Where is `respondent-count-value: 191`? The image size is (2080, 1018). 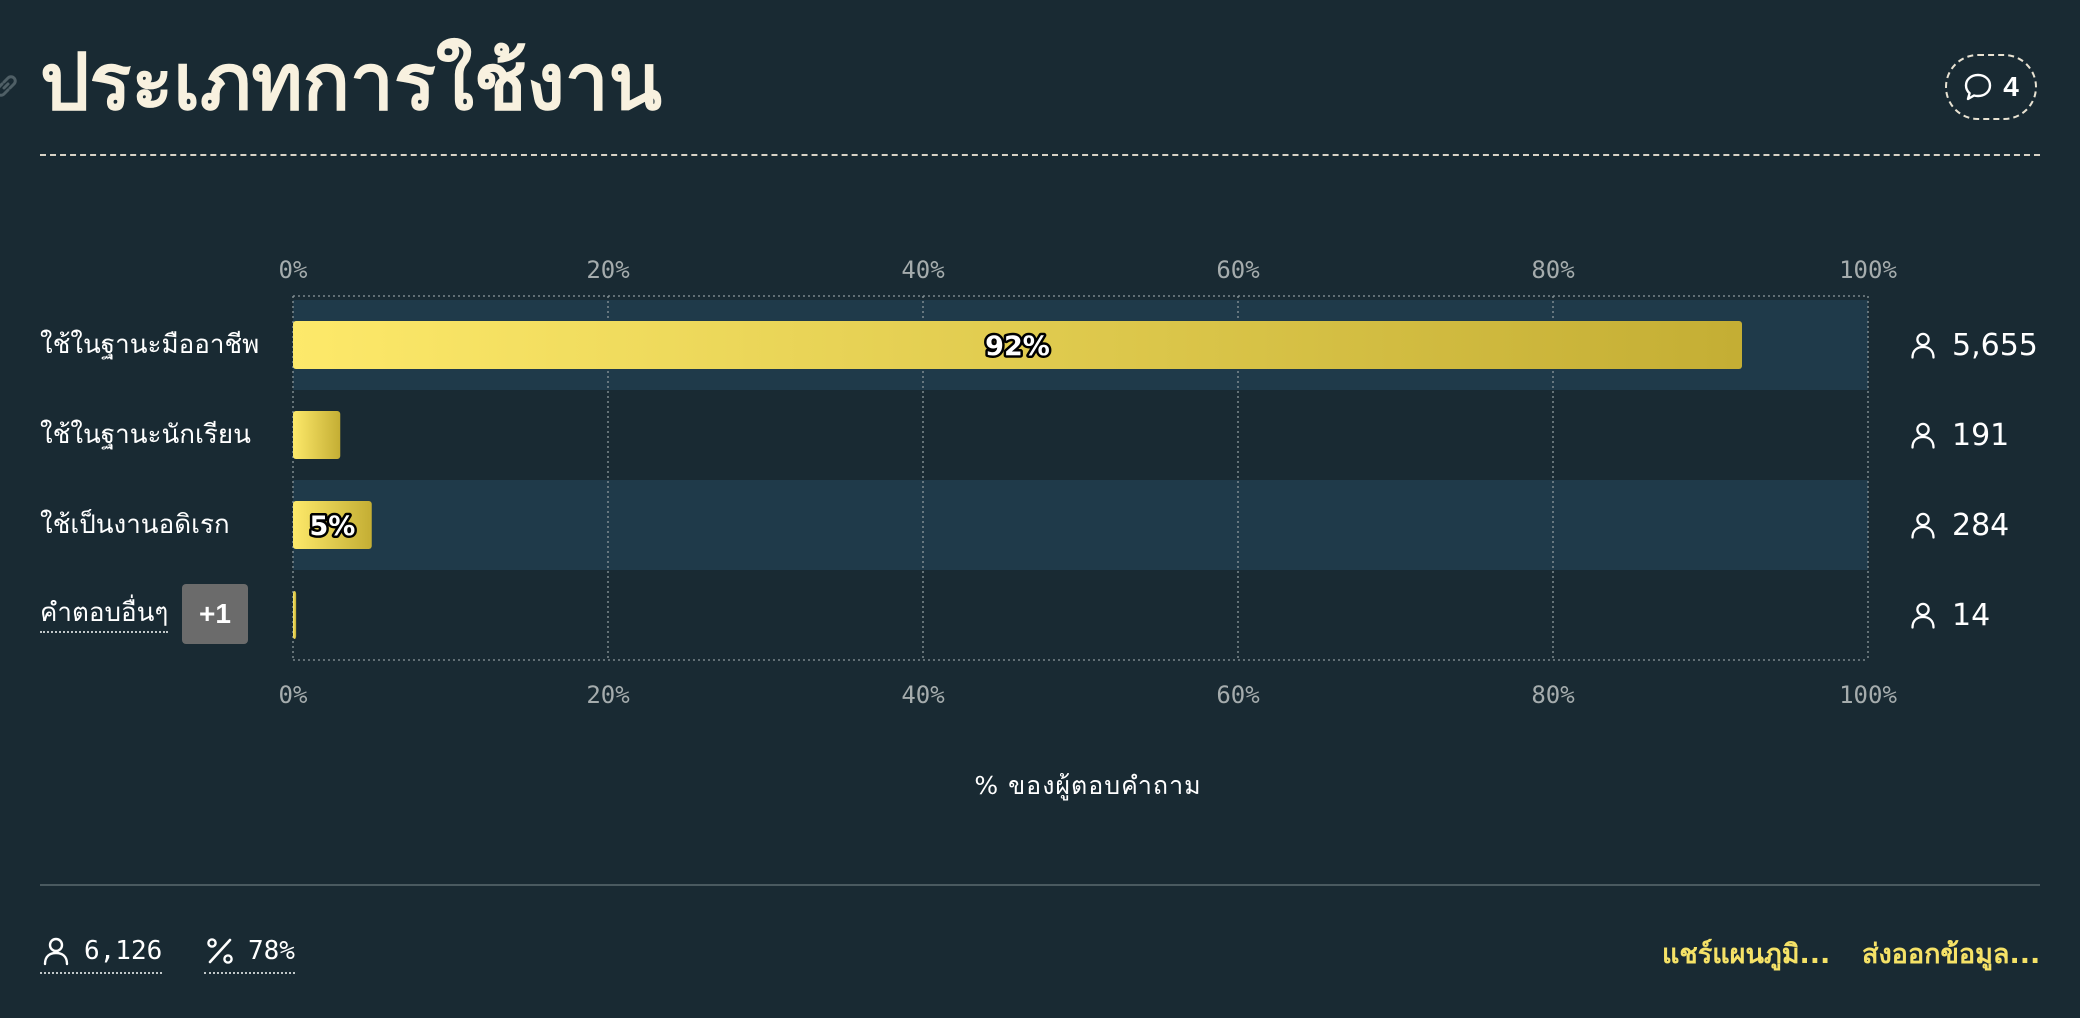 respondent-count-value: 191 is located at coordinates (1981, 435).